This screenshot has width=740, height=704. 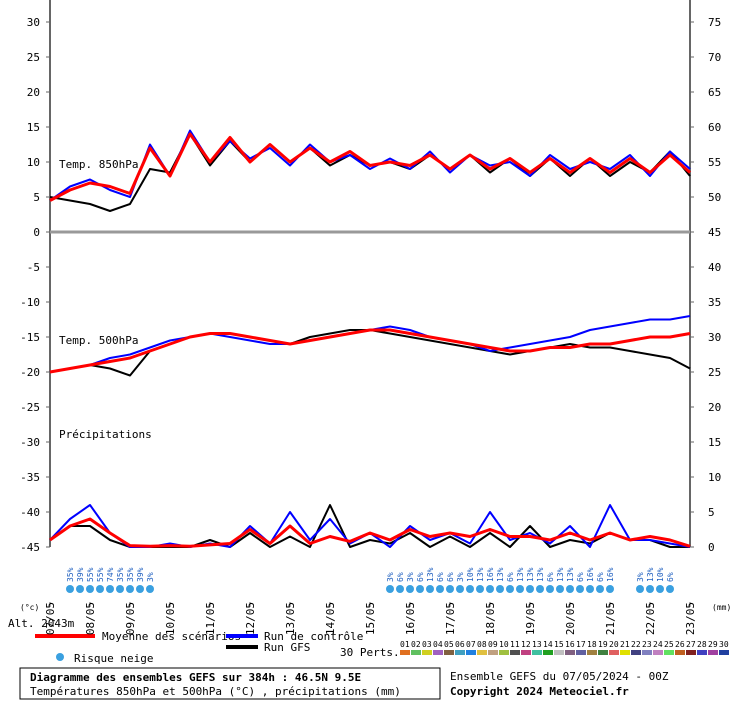 What do you see at coordinates (680, 644) in the screenshot?
I see `perturbation-label: 26` at bounding box center [680, 644].